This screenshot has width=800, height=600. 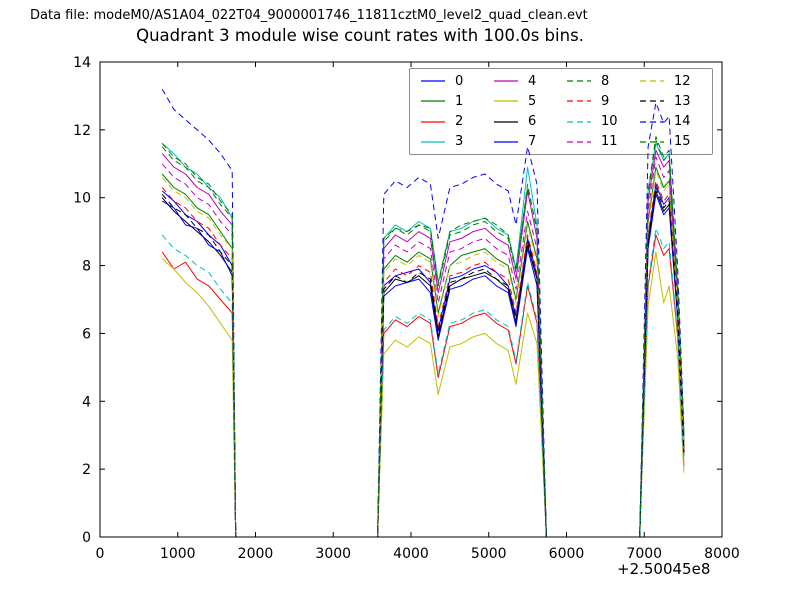 I want to click on legend-label: 9, so click(x=605, y=101).